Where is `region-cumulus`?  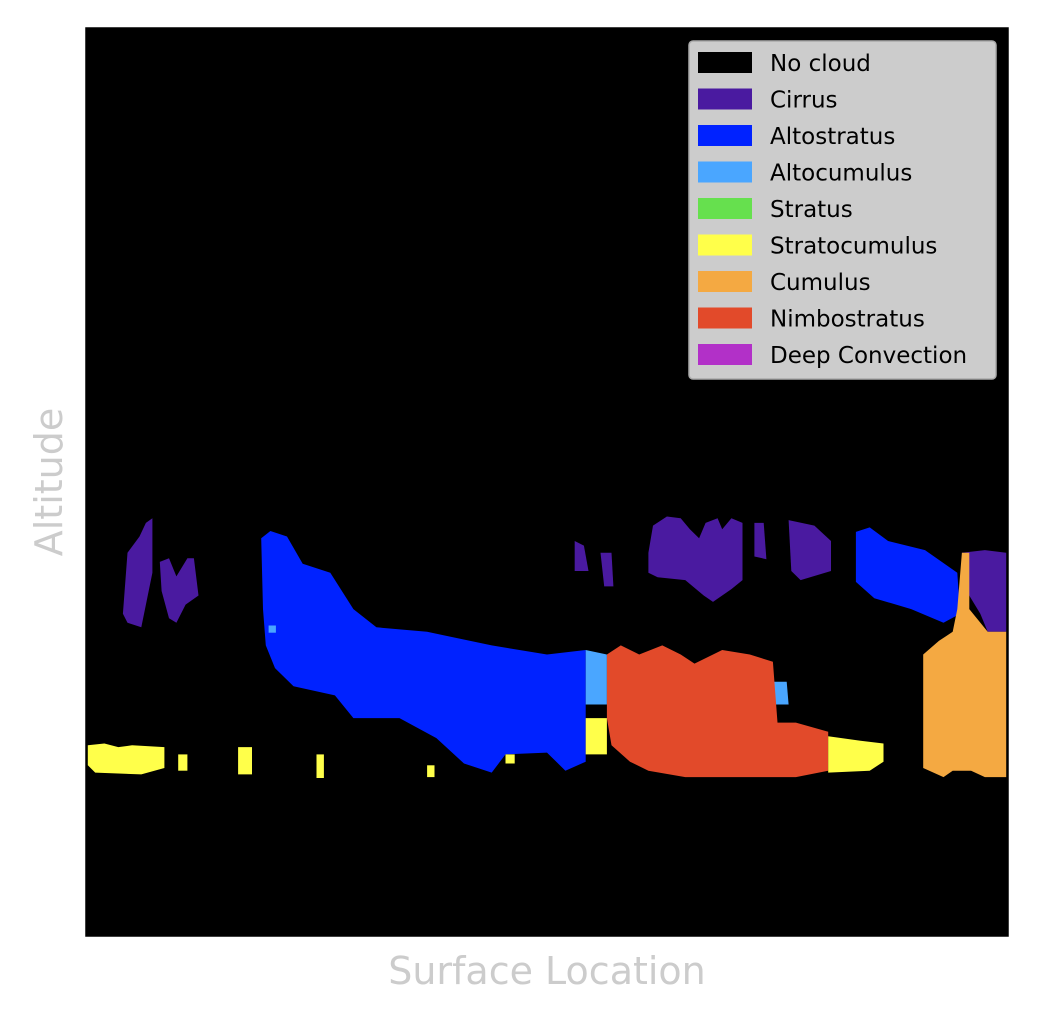 region-cumulus is located at coordinates (965, 665).